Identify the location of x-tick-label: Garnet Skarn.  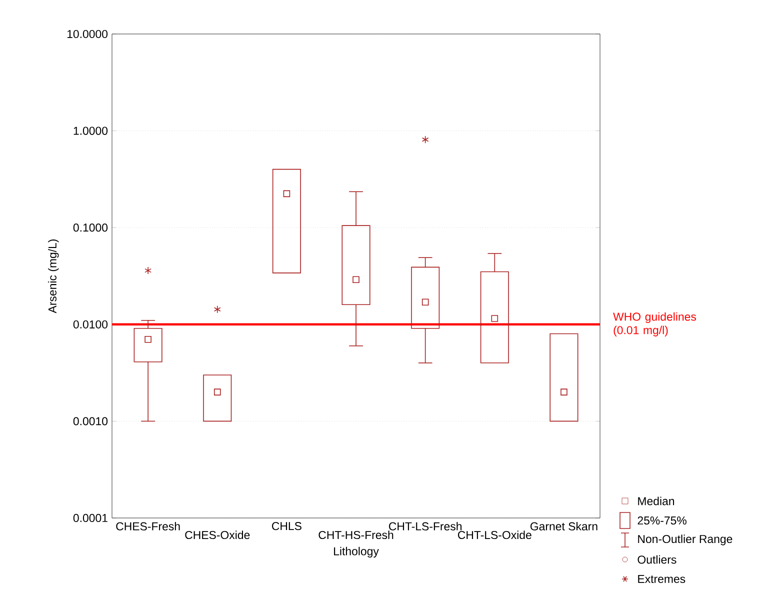
(564, 526).